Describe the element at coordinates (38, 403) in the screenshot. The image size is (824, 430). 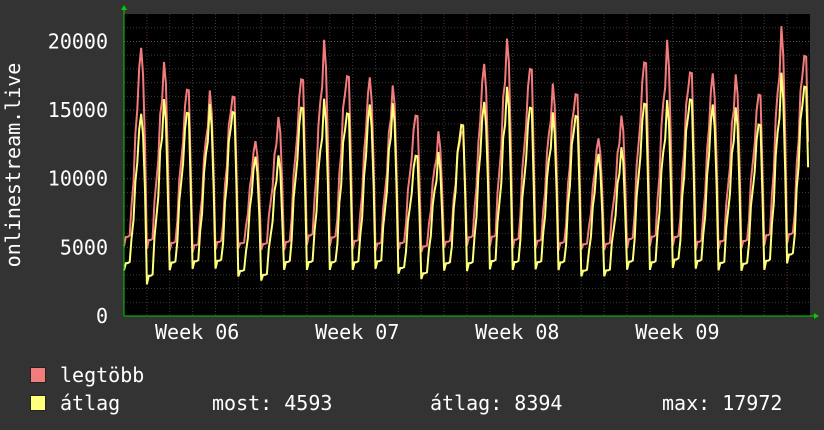
I see `legend-swatch-avg` at that location.